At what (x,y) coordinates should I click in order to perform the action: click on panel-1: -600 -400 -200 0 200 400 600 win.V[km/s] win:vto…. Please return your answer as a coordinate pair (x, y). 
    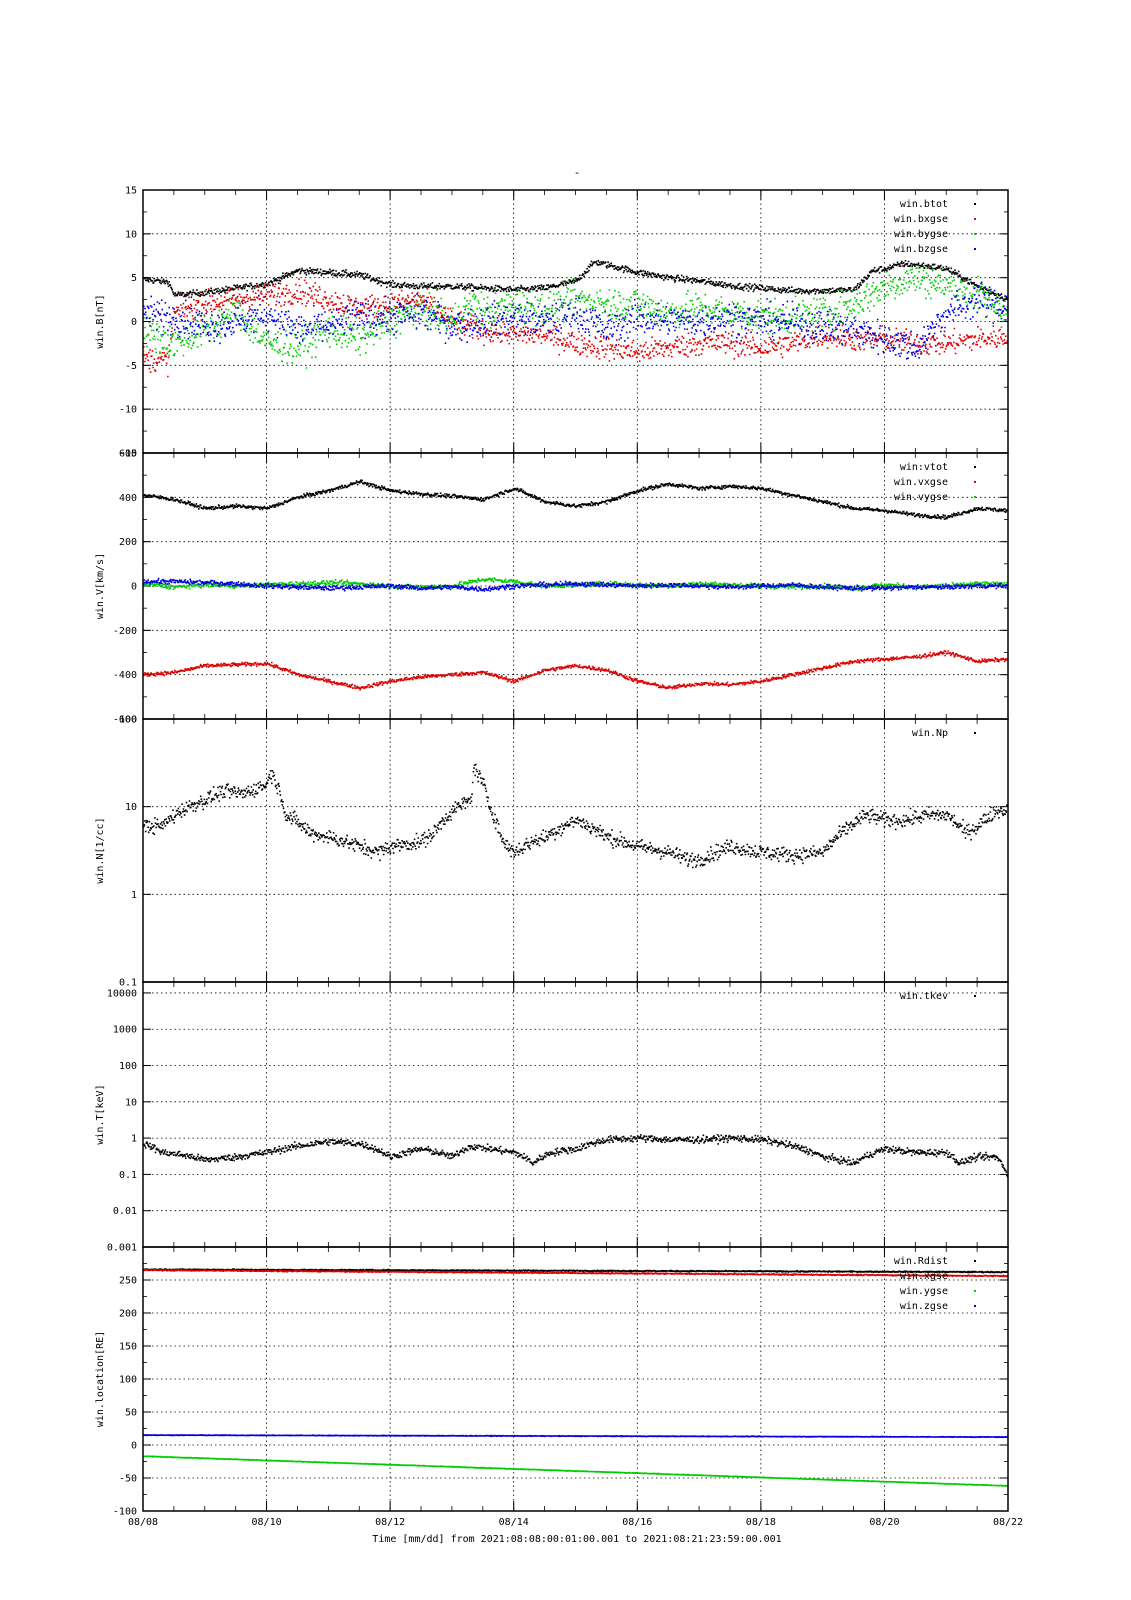
    Looking at the image, I should click on (552, 587).